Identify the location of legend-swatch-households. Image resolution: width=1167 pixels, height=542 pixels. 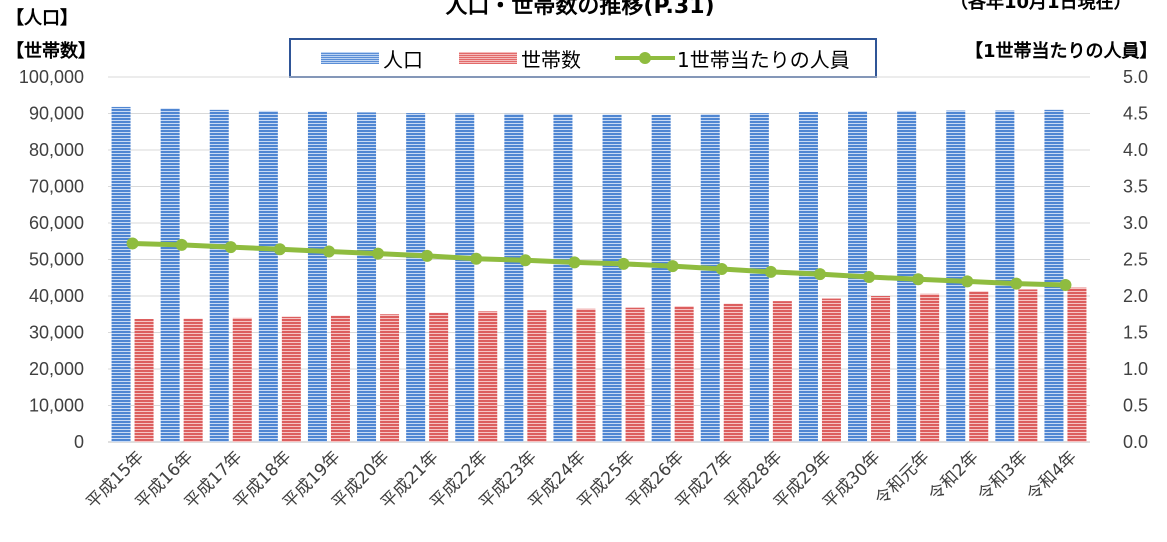
(488, 58).